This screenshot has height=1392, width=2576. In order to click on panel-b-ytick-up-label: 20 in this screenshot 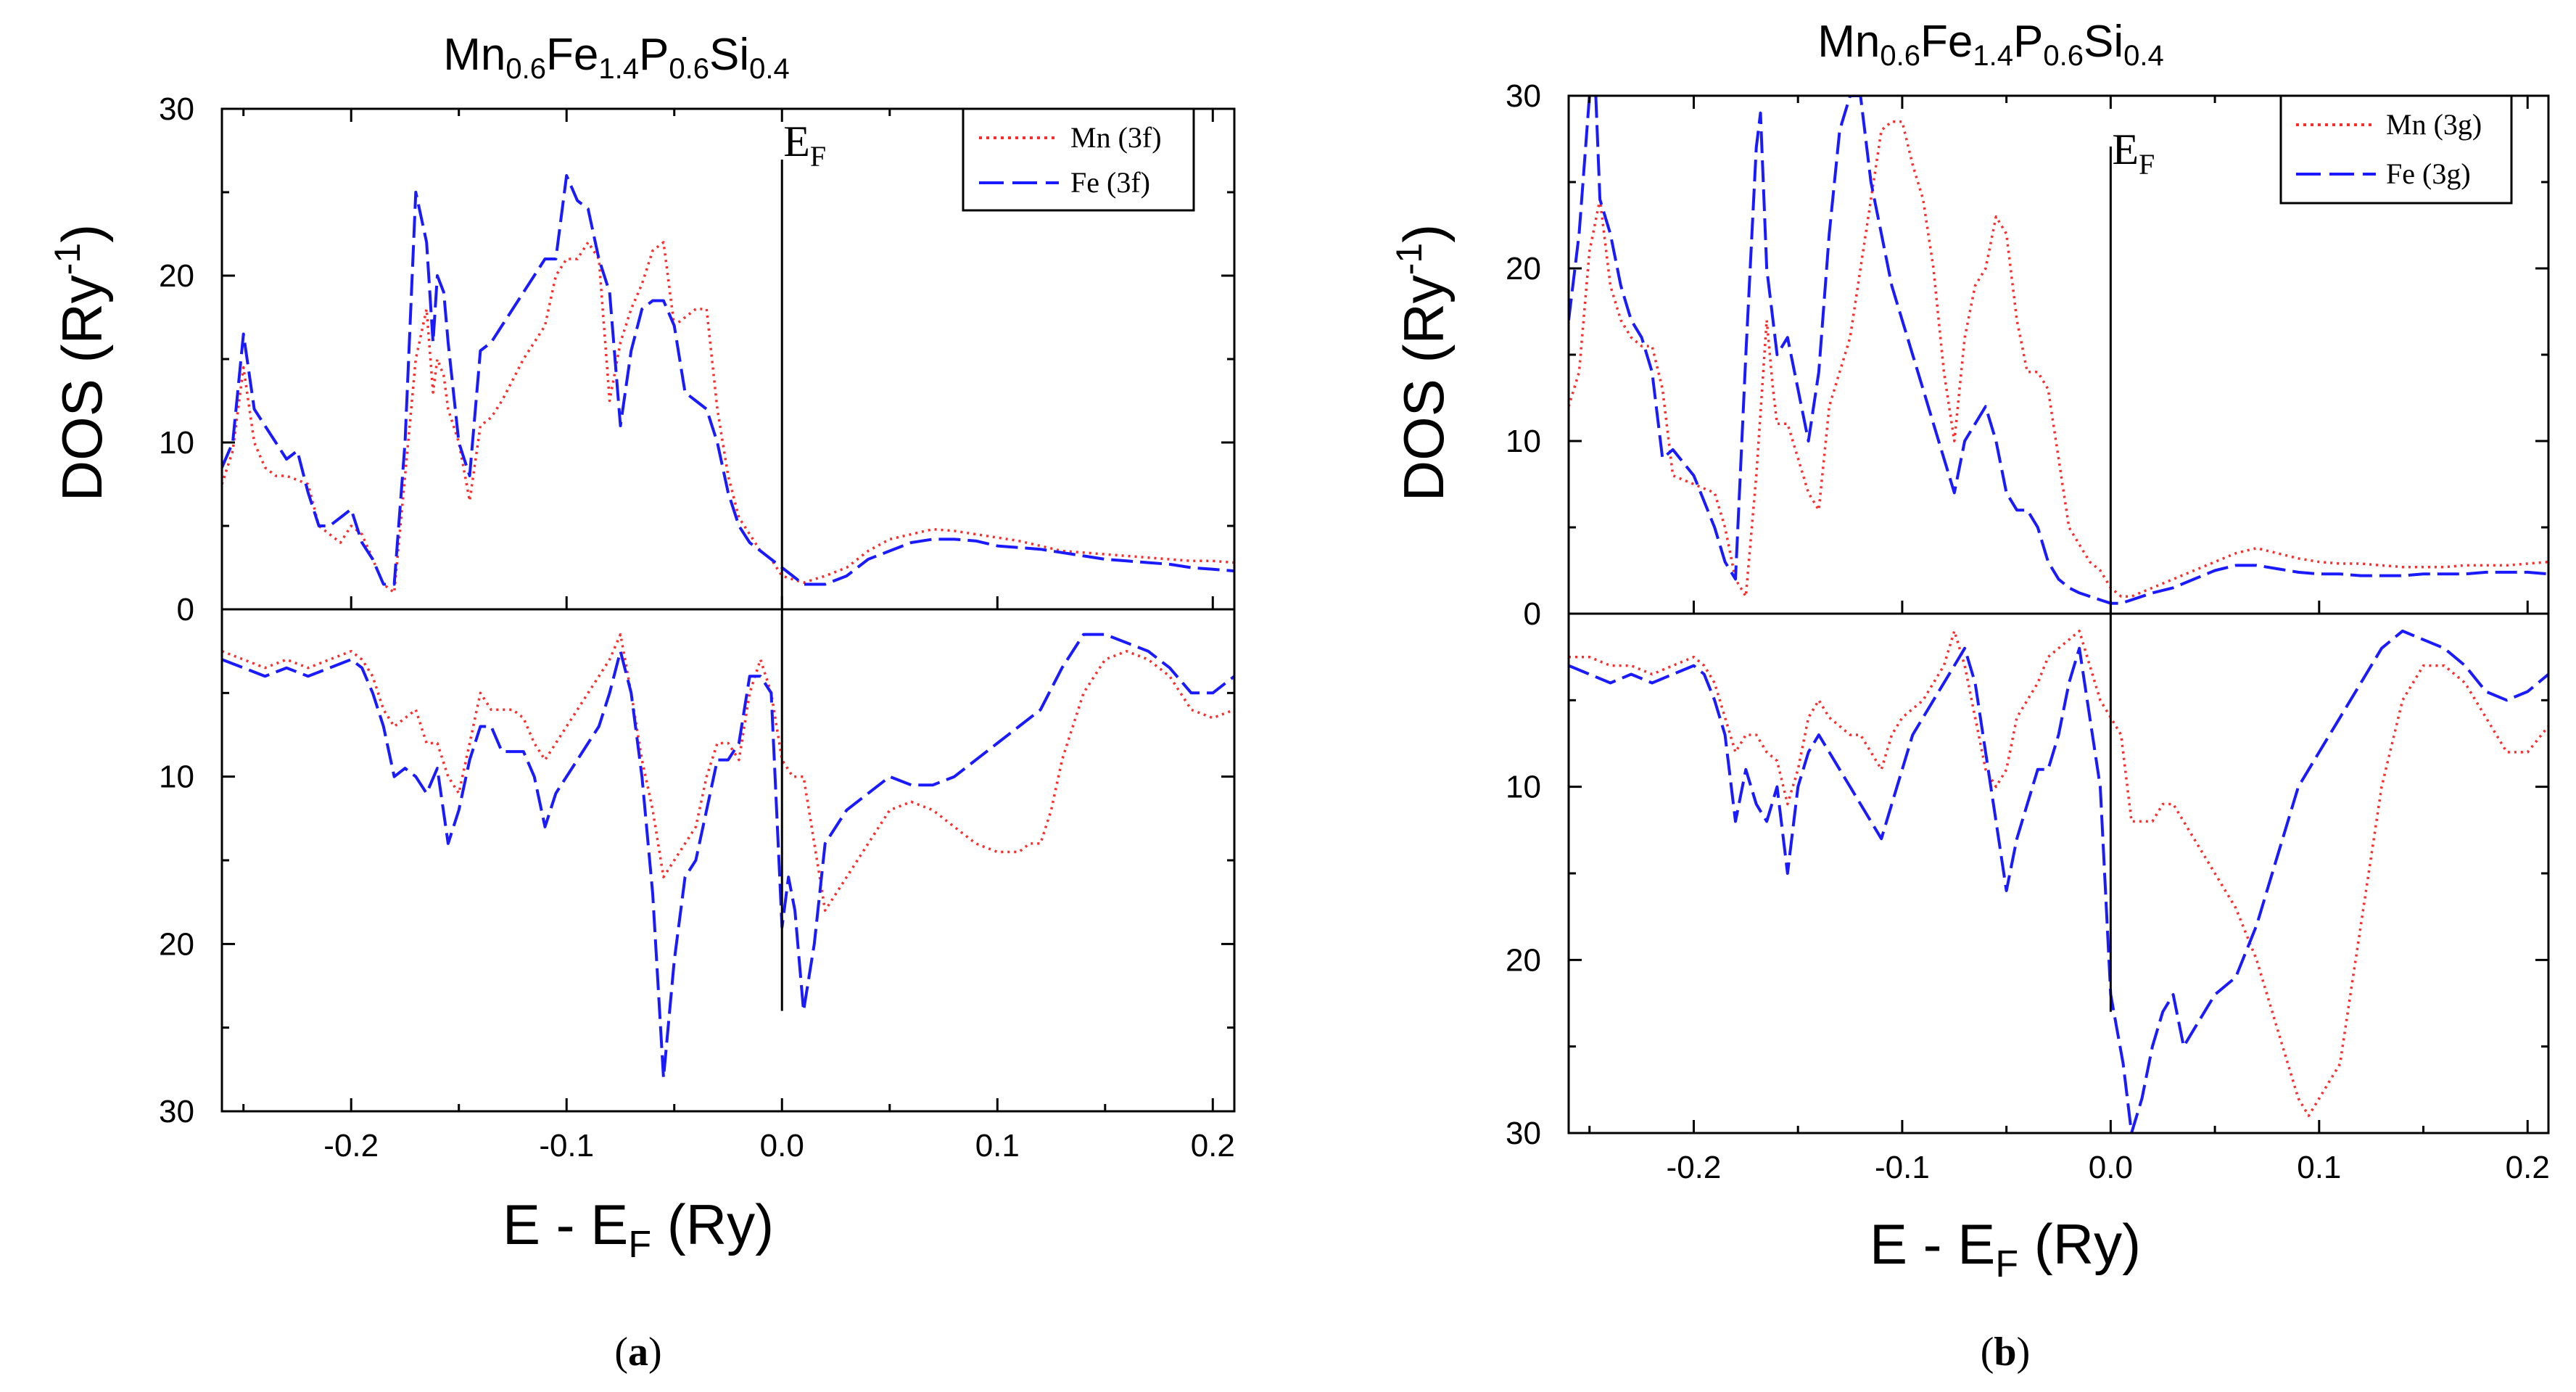, I will do `click(1523, 269)`.